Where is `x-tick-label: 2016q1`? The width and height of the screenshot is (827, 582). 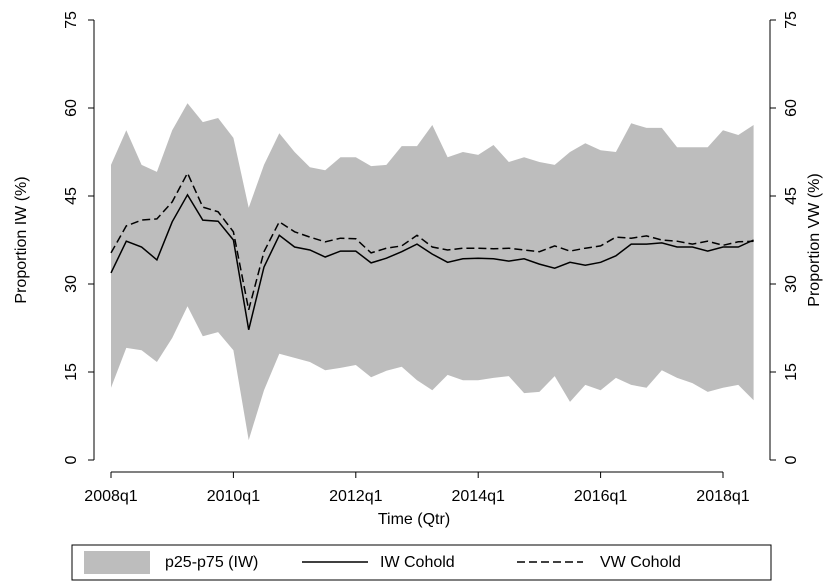
x-tick-label: 2016q1 is located at coordinates (600, 496).